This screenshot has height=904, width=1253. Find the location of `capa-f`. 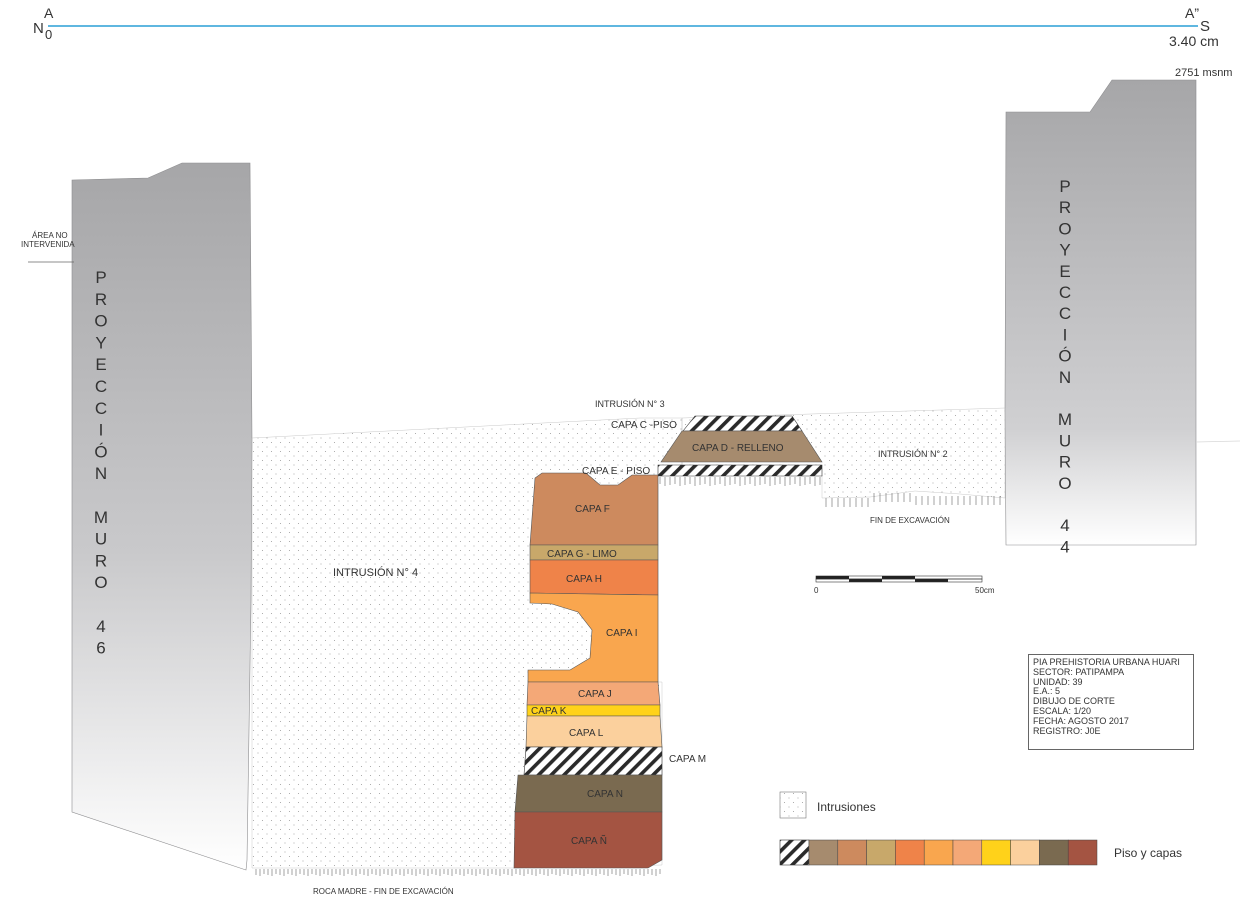

capa-f is located at coordinates (594, 509).